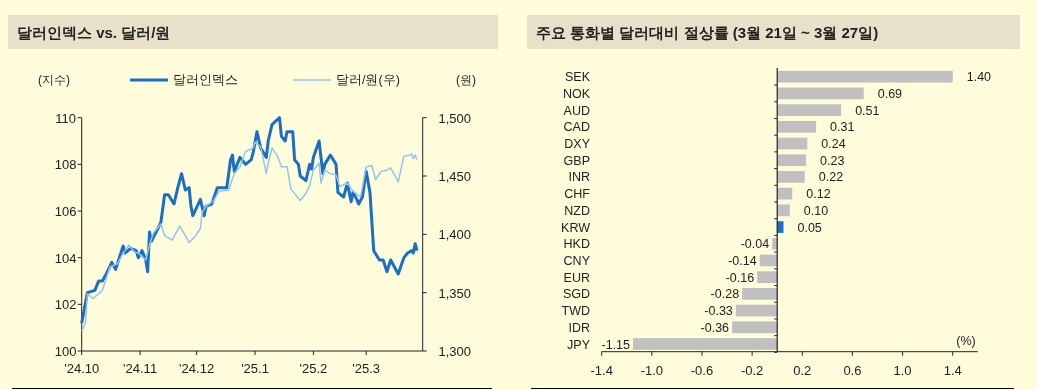 The height and width of the screenshot is (390, 1037). Describe the element at coordinates (65, 165) in the screenshot. I see `y-tick-label: 108` at that location.